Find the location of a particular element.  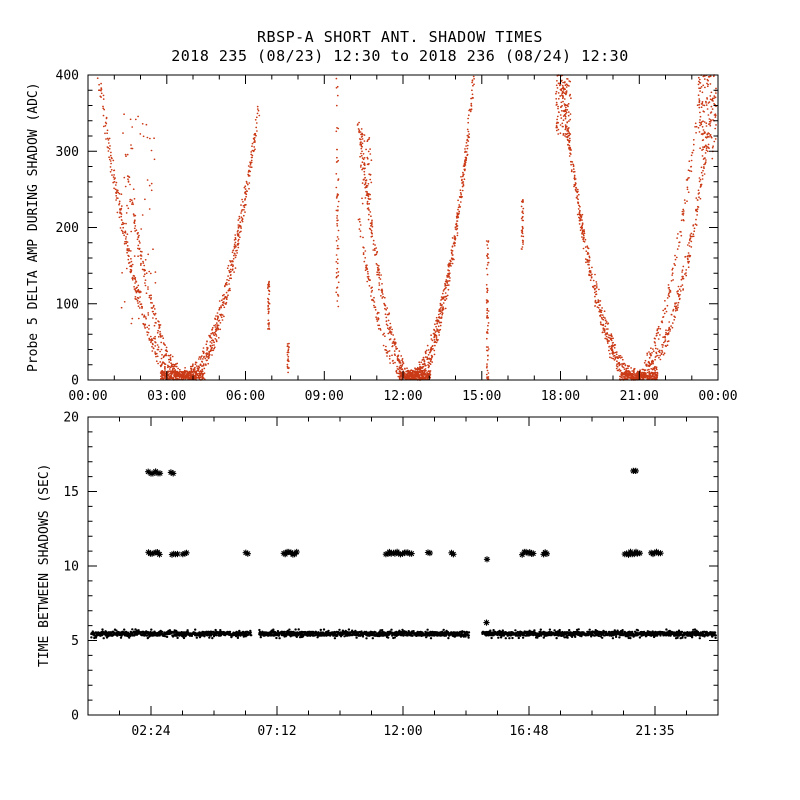

x-tick-label-top: 15:00 is located at coordinates (481, 396).